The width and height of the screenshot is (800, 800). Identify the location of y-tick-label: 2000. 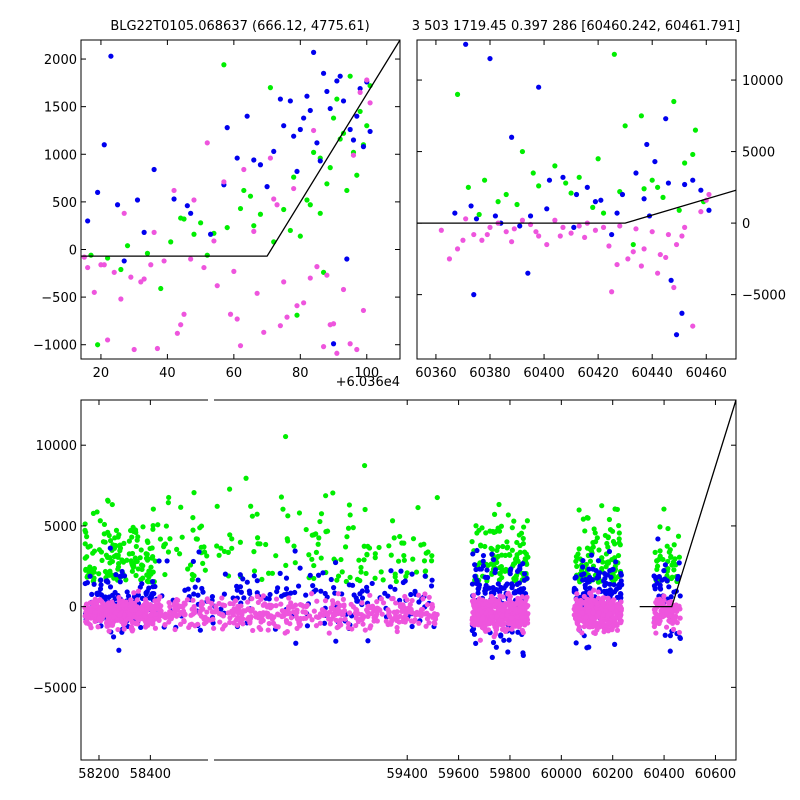
(60, 60).